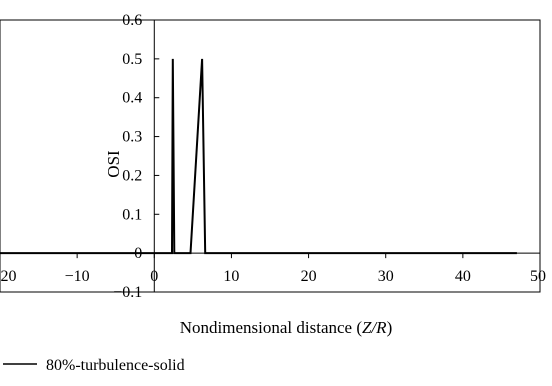 The image size is (552, 386). Describe the element at coordinates (390, 327) in the screenshot. I see `x-axis-label-close: )` at that location.